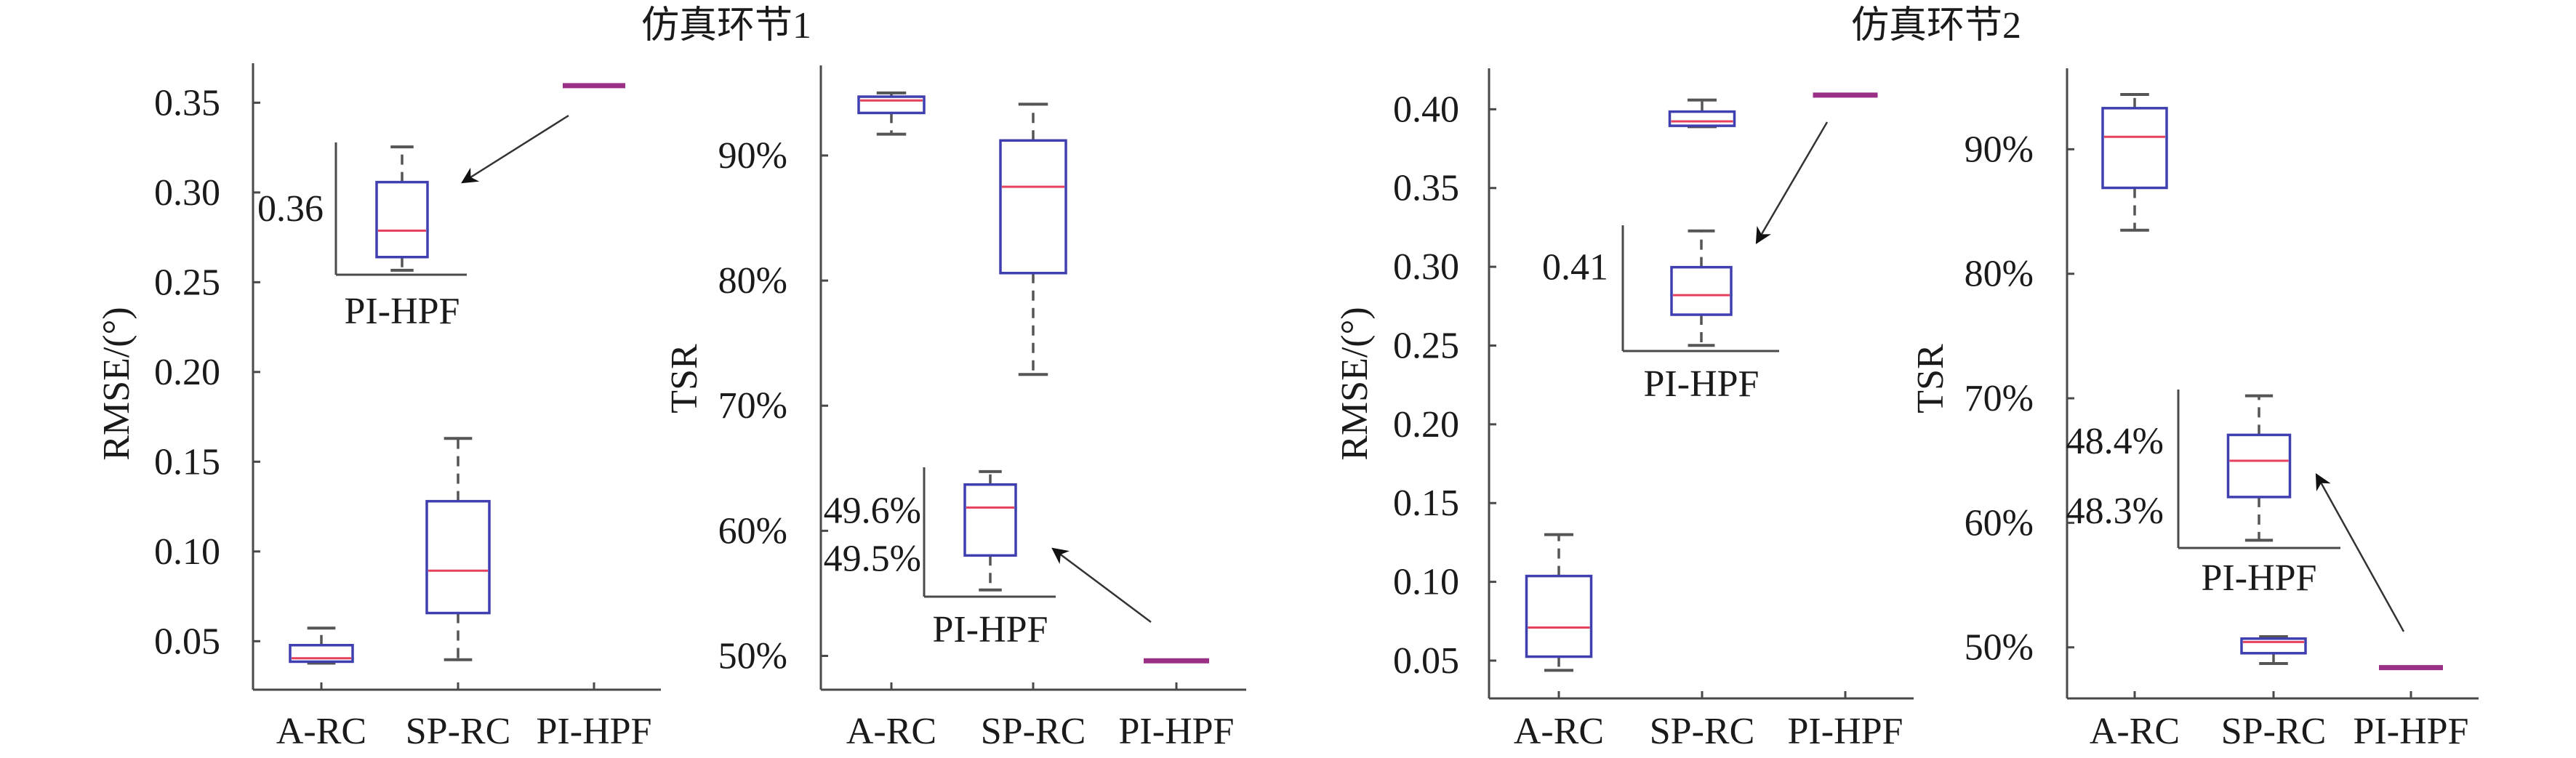 This screenshot has height=758, width=2576. What do you see at coordinates (1660, 315) in the screenshot?
I see `inset-zoom-pi-hpf: 0.41 PI-HPF` at bounding box center [1660, 315].